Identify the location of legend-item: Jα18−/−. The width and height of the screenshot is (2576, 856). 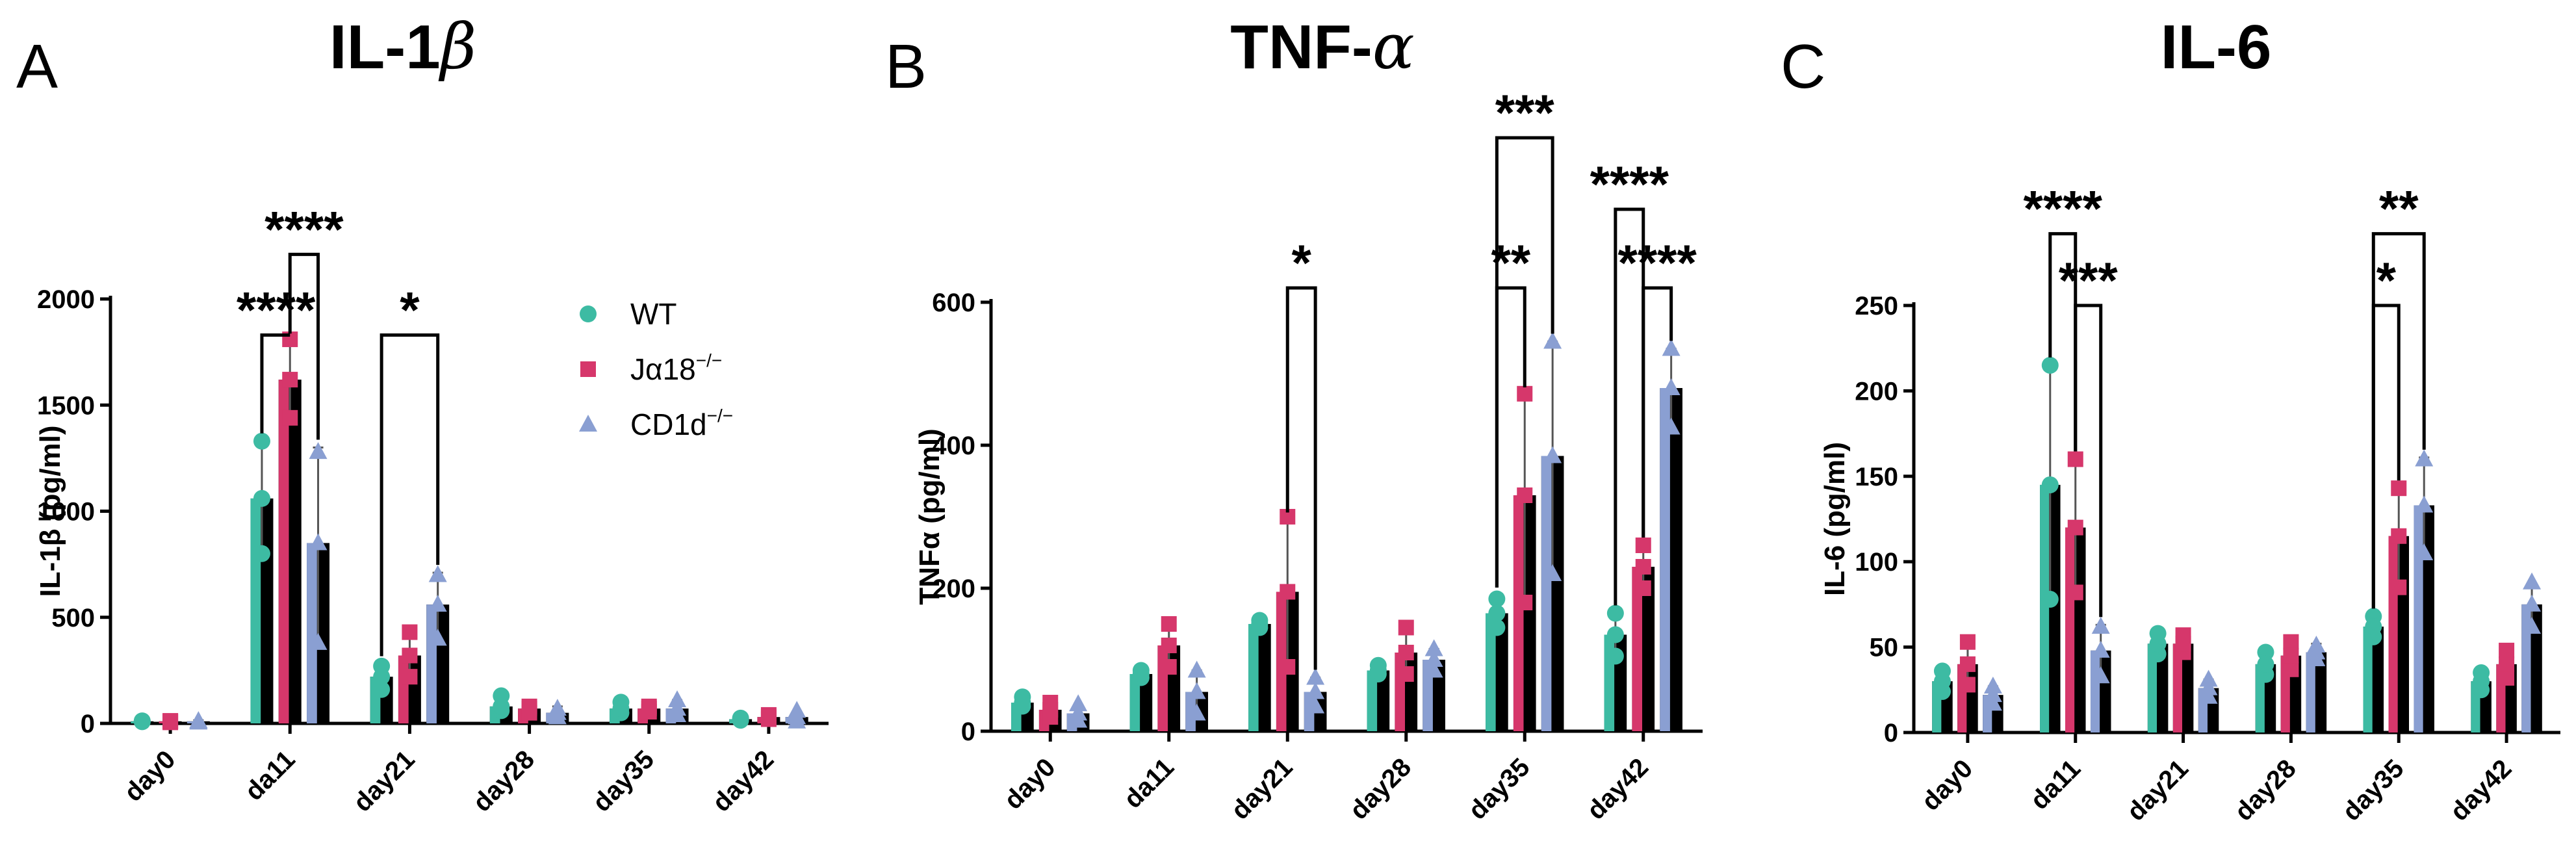
(651, 368).